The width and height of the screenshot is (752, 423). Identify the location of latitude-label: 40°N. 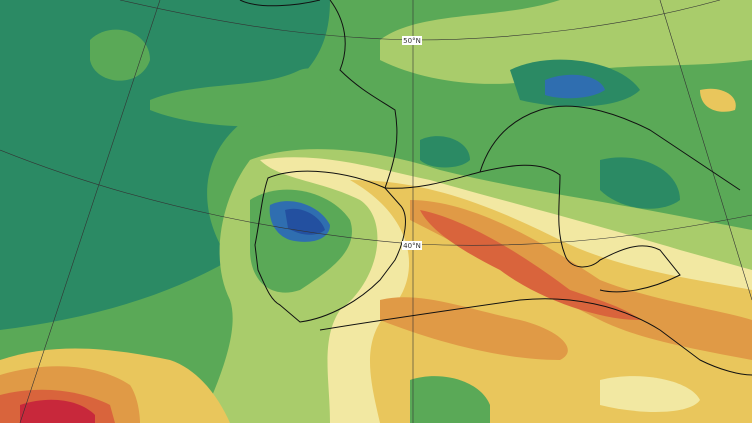
(412, 246).